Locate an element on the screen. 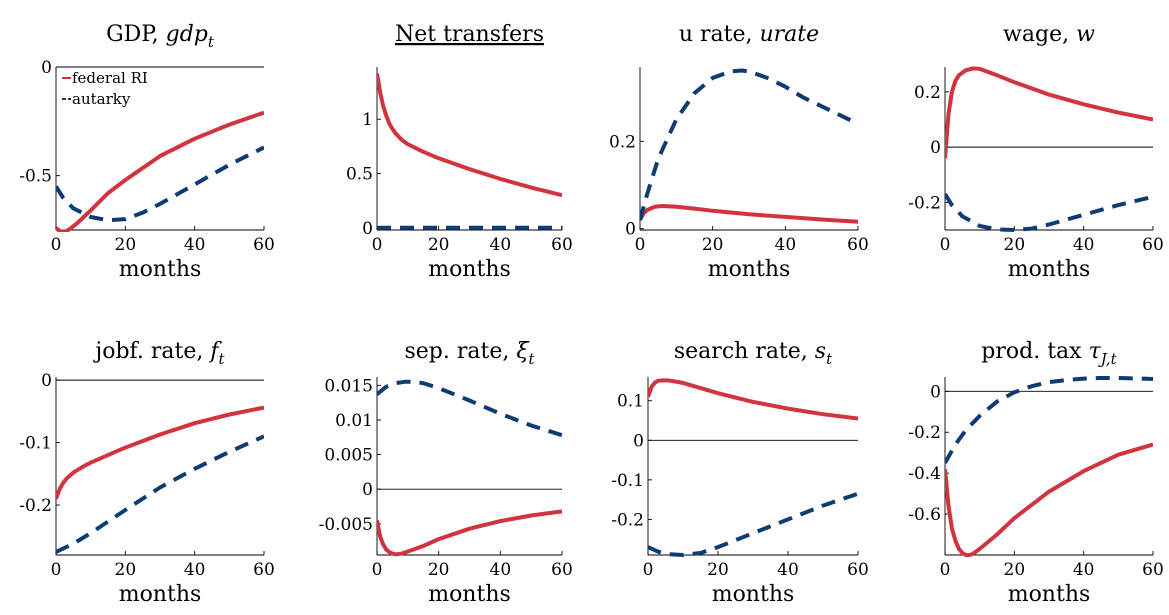 This screenshot has width=1169, height=615. chart-title: prod. tax τJ,t is located at coordinates (1049, 353).